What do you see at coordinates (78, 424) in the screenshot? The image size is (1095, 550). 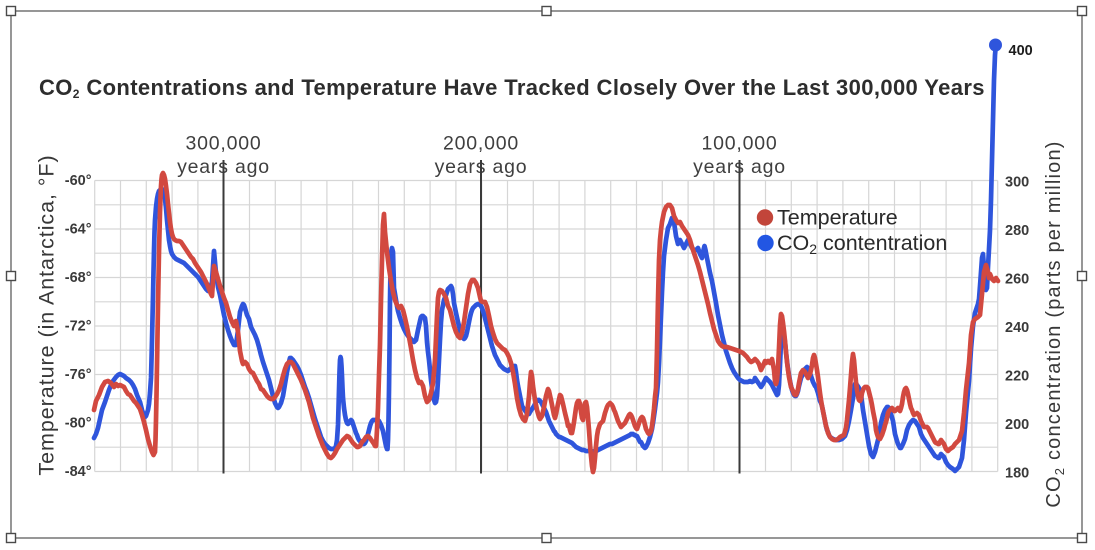 I see `svg-text: -80°` at bounding box center [78, 424].